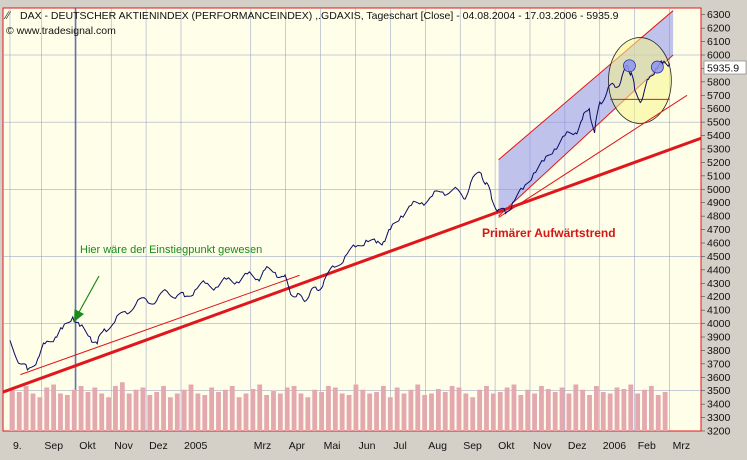  What do you see at coordinates (719, 364) in the screenshot?
I see `y-tick-label: 3700` at bounding box center [719, 364].